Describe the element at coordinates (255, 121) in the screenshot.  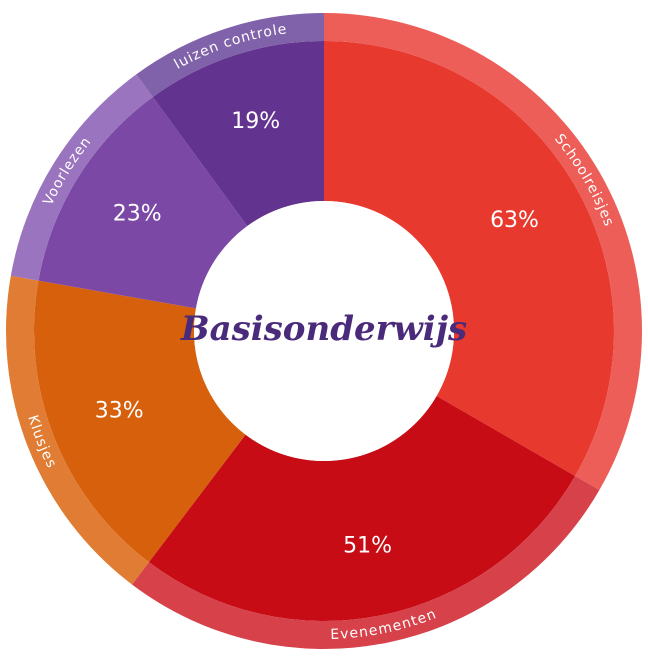
I see `value-label: 19%` at that location.